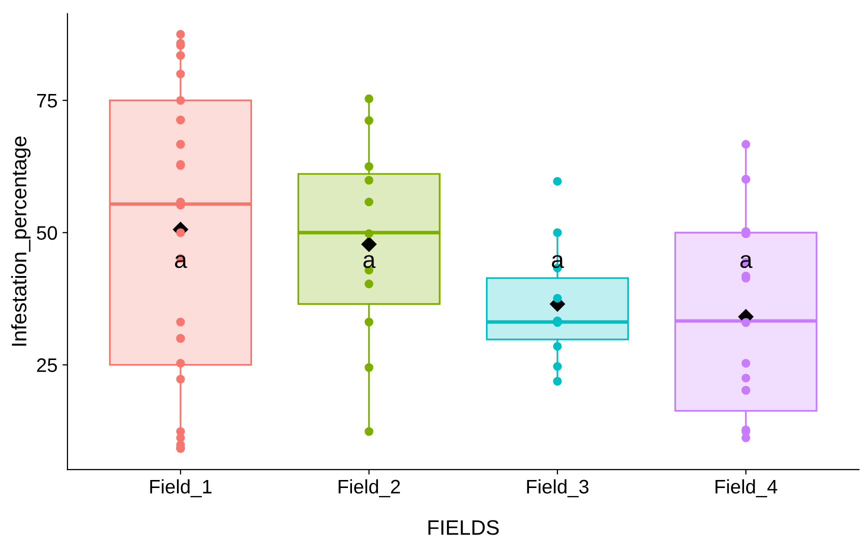  What do you see at coordinates (46, 233) in the screenshot?
I see `y-tick-label: 50` at bounding box center [46, 233].